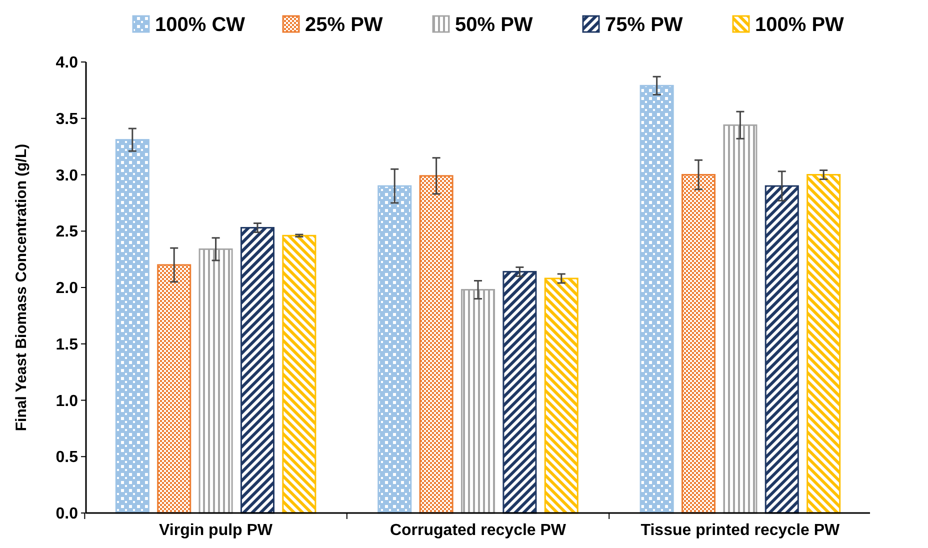 The image size is (928, 548). What do you see at coordinates (67, 514) in the screenshot?
I see `y-tick-label: 0.0` at bounding box center [67, 514].